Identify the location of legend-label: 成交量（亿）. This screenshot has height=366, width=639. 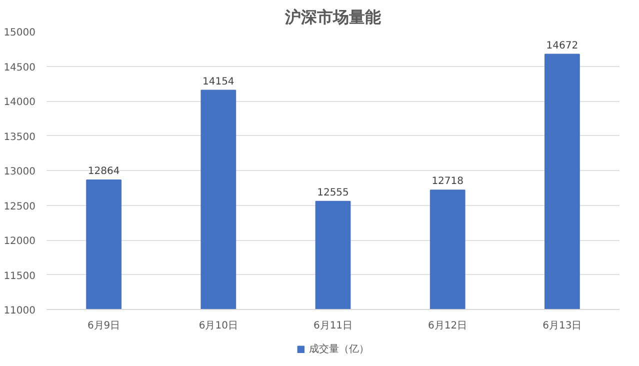
(339, 349).